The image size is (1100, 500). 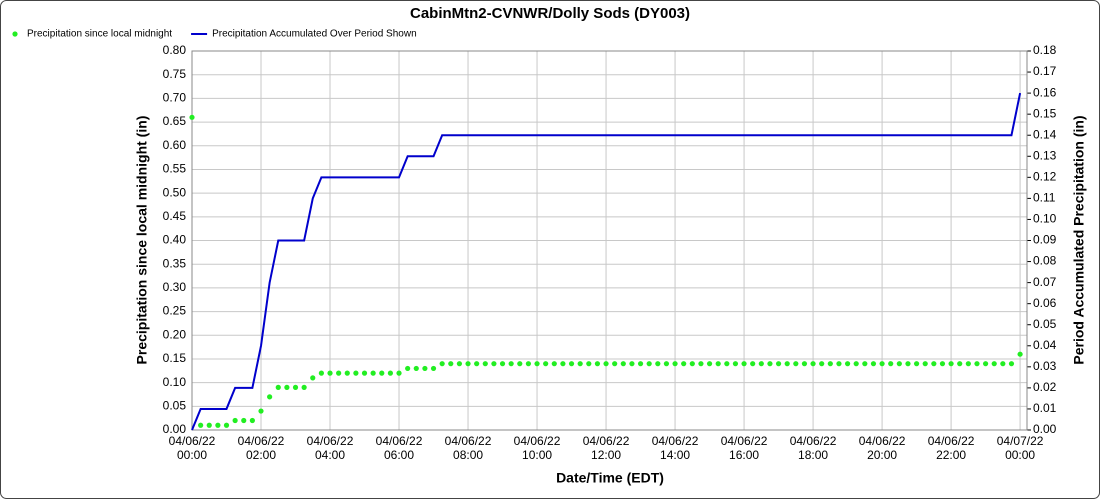 What do you see at coordinates (1045, 92) in the screenshot?
I see `y2-tick-label: 0.16` at bounding box center [1045, 92].